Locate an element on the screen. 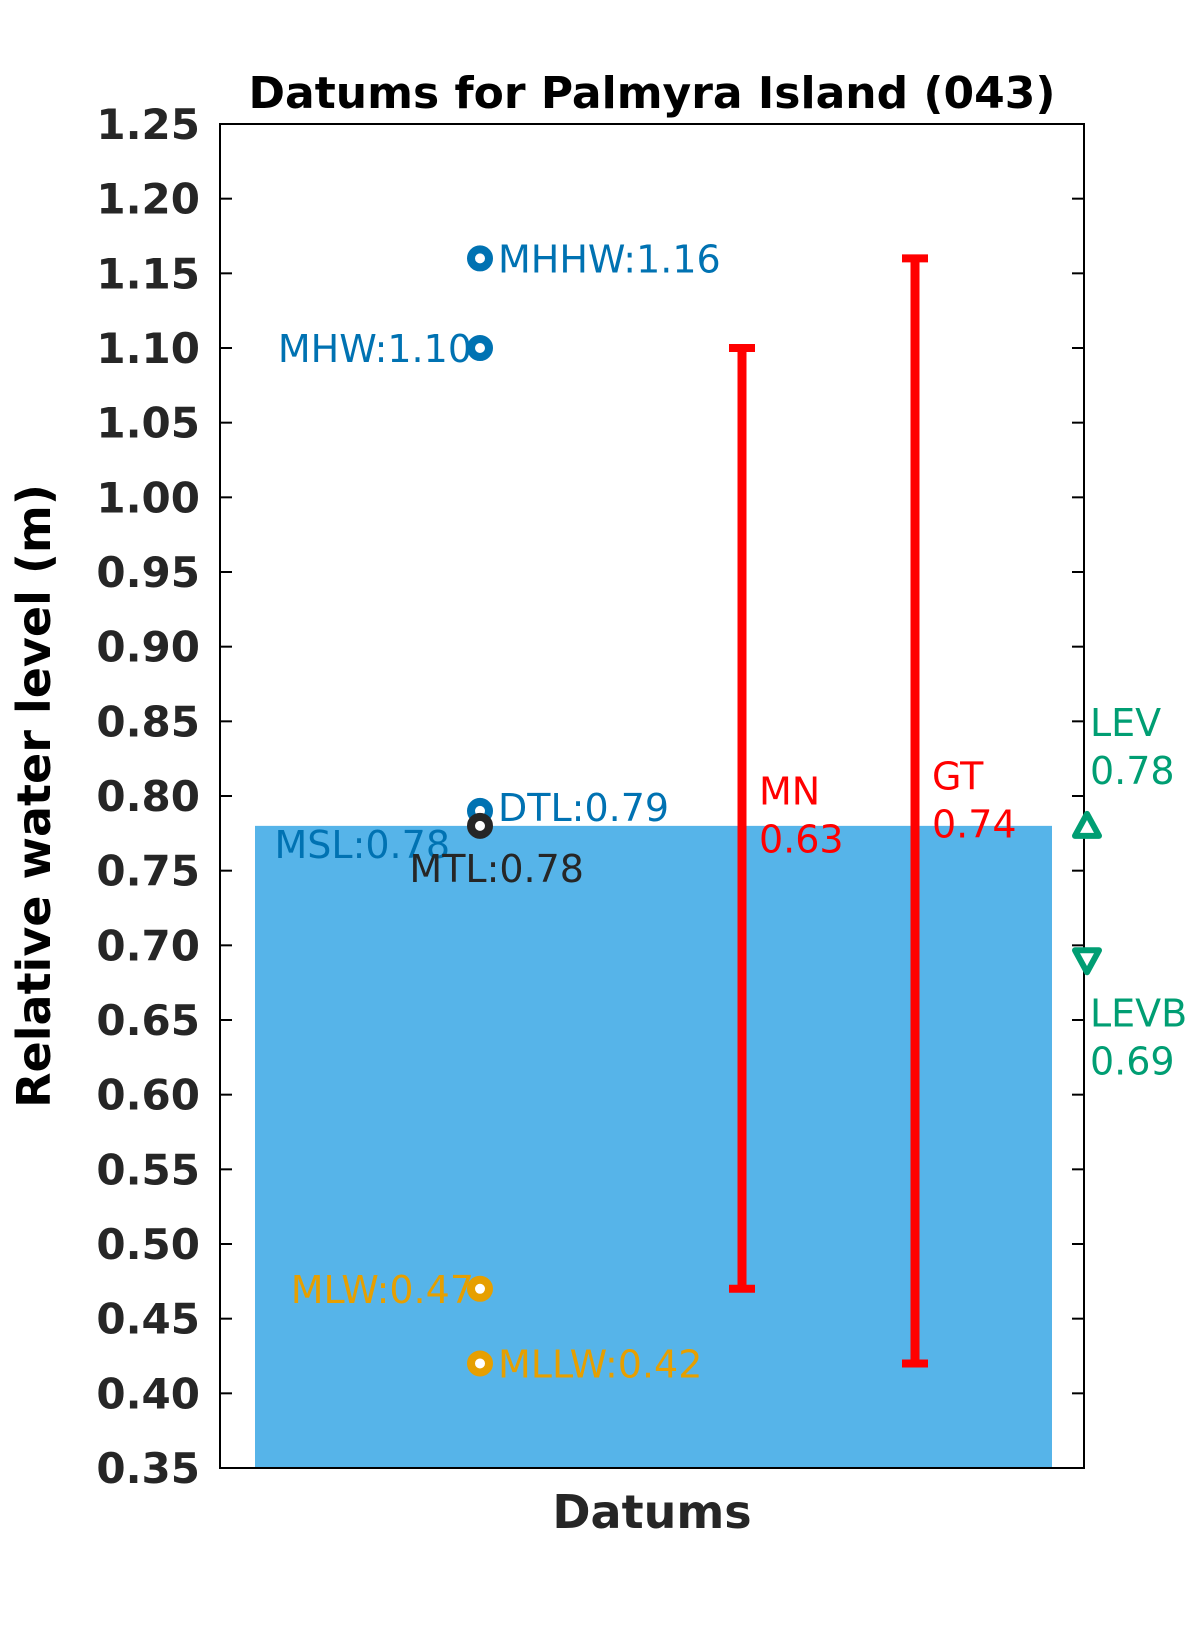 This screenshot has height=1650, width=1200. label-name-levb: LEVB is located at coordinates (1138, 1013).